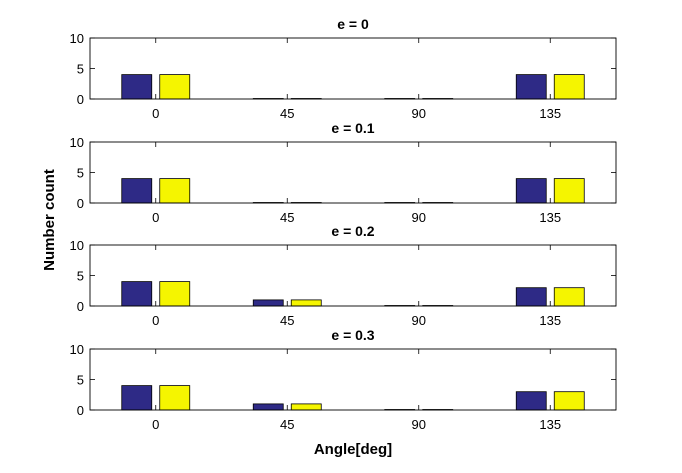 This screenshot has width=682, height=473. Describe the element at coordinates (49, 220) in the screenshot. I see `y-axis-label: Number count` at that location.